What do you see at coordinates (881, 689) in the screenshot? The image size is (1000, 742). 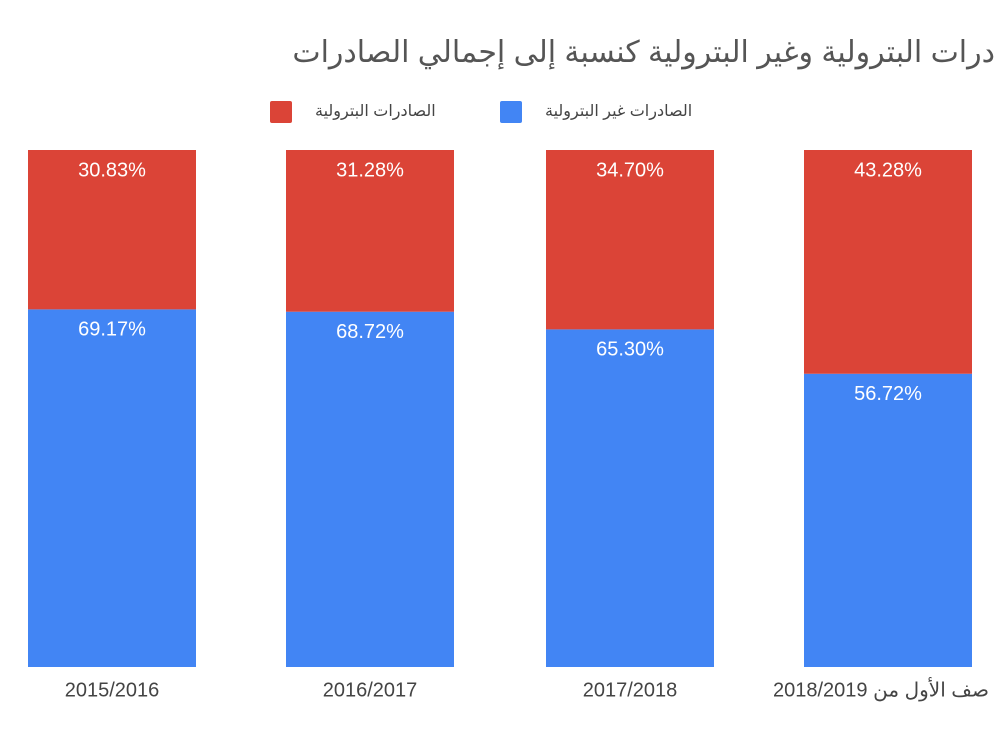 I see `x-tick-label: صف الأول من 2018/2019` at bounding box center [881, 689].